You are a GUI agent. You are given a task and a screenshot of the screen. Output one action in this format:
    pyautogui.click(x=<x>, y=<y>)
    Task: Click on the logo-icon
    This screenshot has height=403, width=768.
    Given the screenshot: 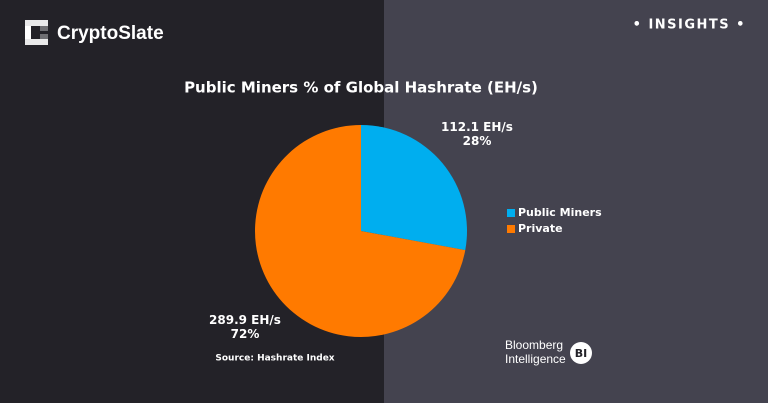 What is the action you would take?
    pyautogui.click(x=36, y=32)
    